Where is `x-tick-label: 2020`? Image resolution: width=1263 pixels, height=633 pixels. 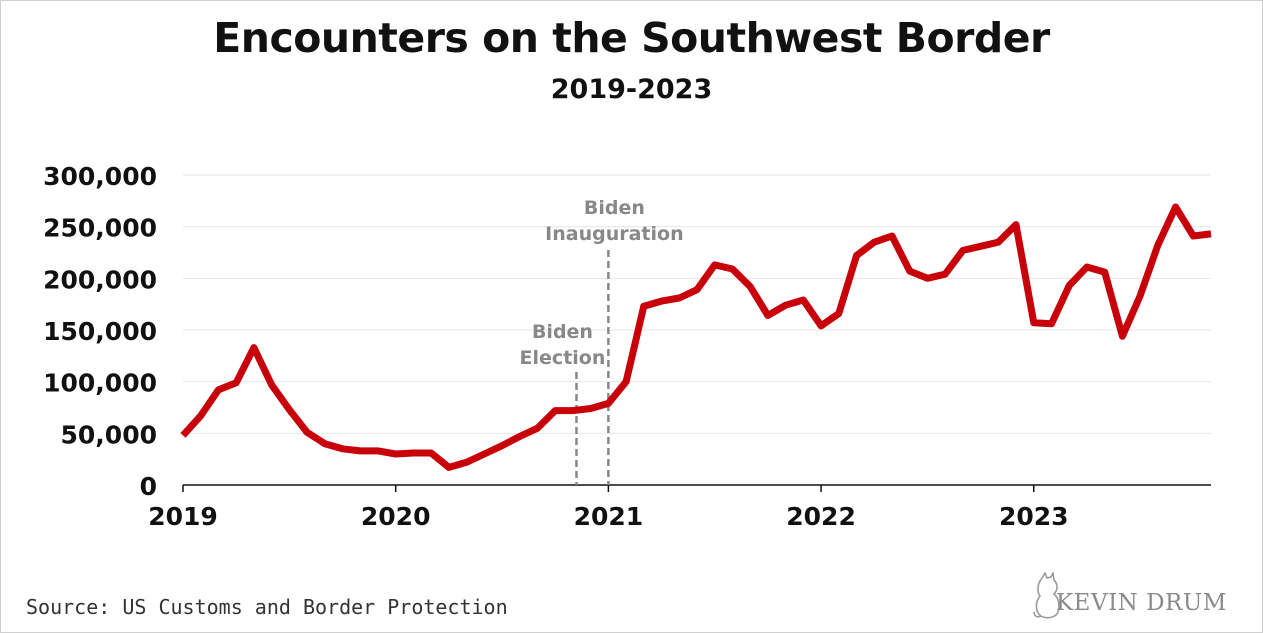 x-tick-label: 2020 is located at coordinates (396, 516).